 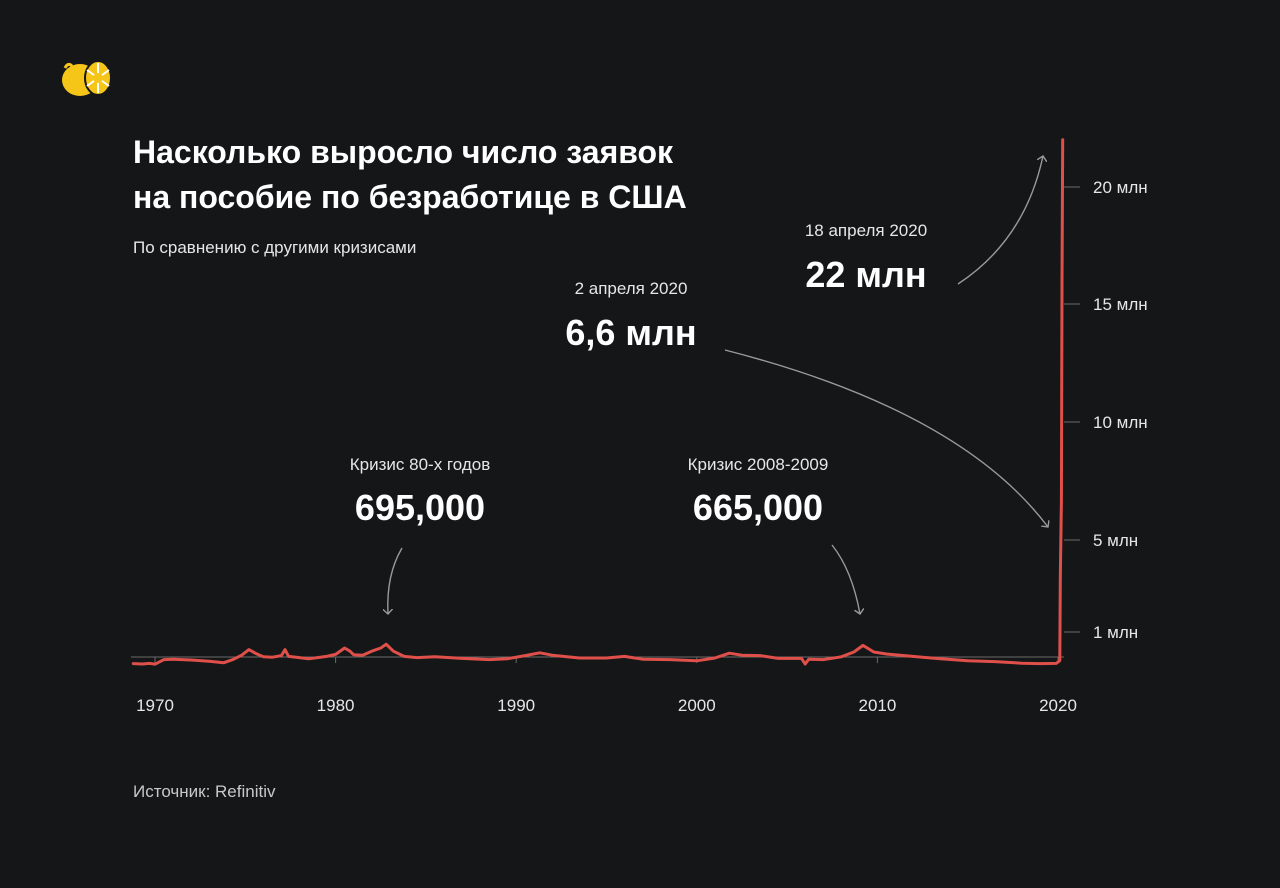 I want to click on annotation-caption-april-2: 2 апреля 2020, so click(x=631, y=288).